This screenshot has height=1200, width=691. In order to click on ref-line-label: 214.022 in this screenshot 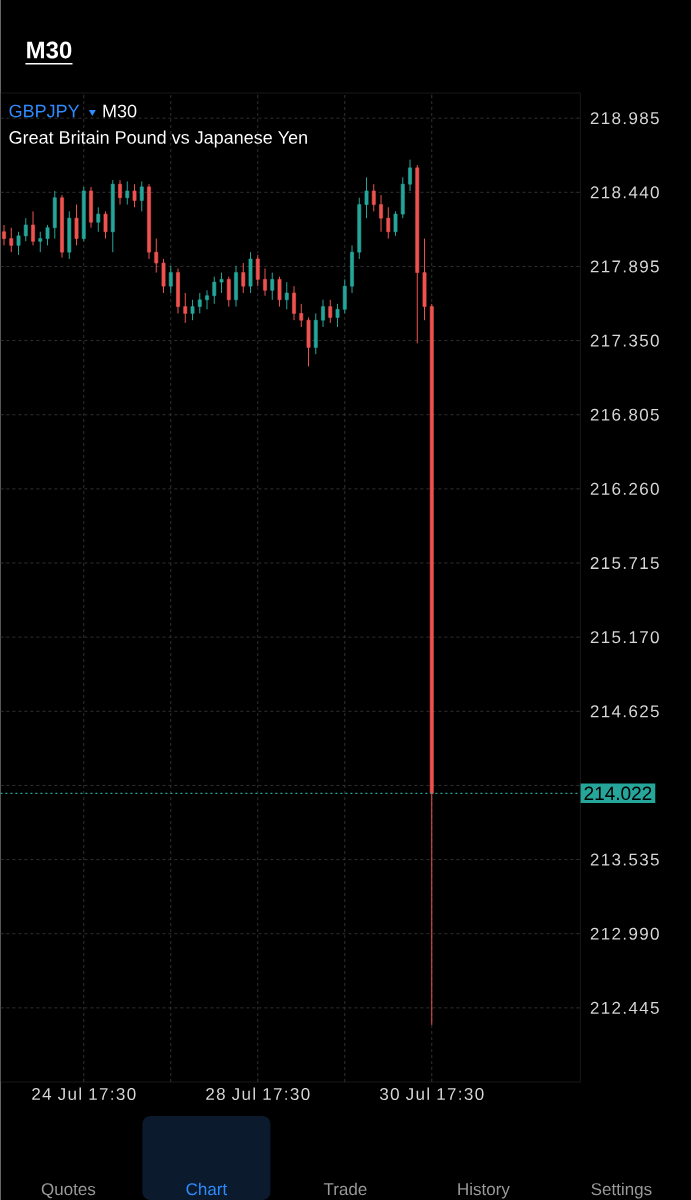, I will do `click(618, 793)`.